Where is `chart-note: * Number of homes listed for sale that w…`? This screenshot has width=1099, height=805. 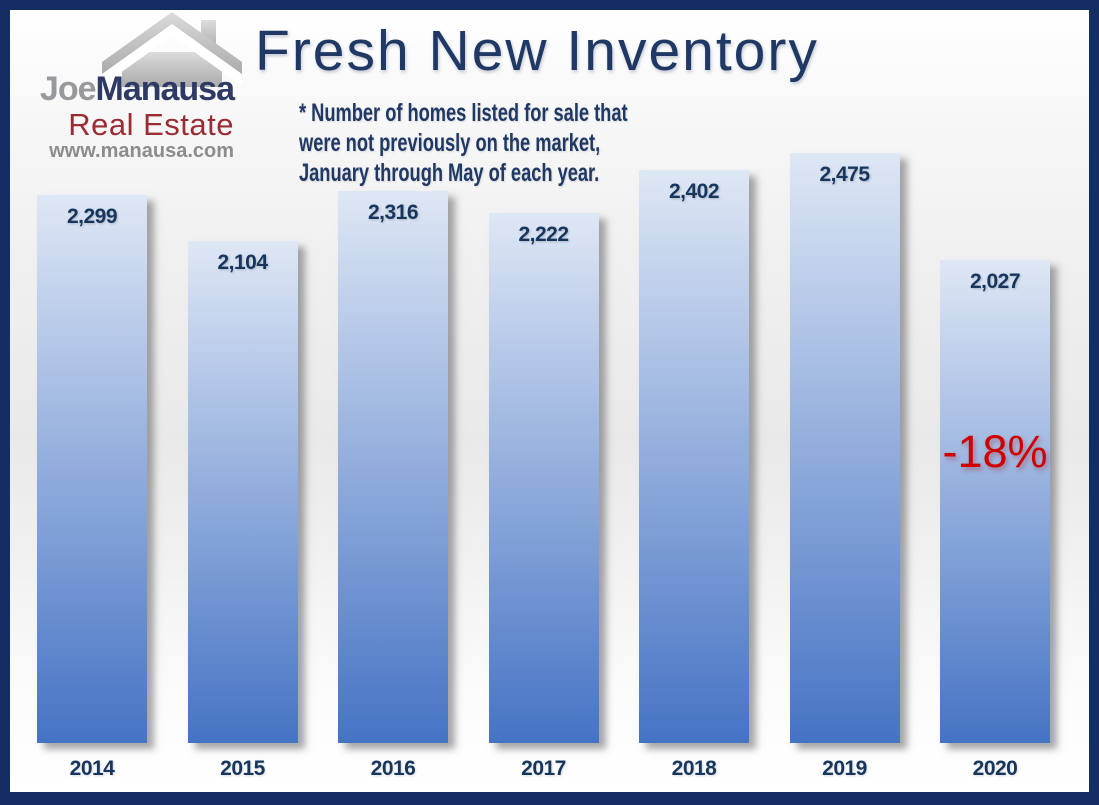 chart-note: * Number of homes listed for sale that w… is located at coordinates (445, 143).